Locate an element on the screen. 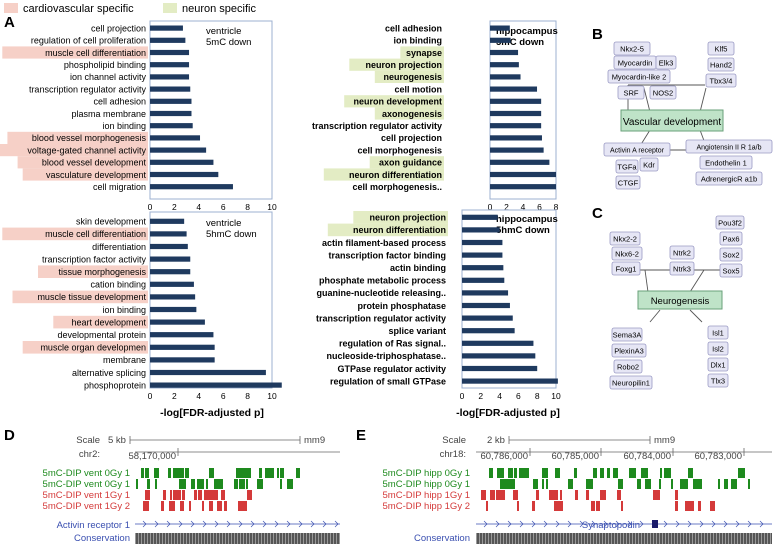  network-node: Tlx3 is located at coordinates (718, 380).